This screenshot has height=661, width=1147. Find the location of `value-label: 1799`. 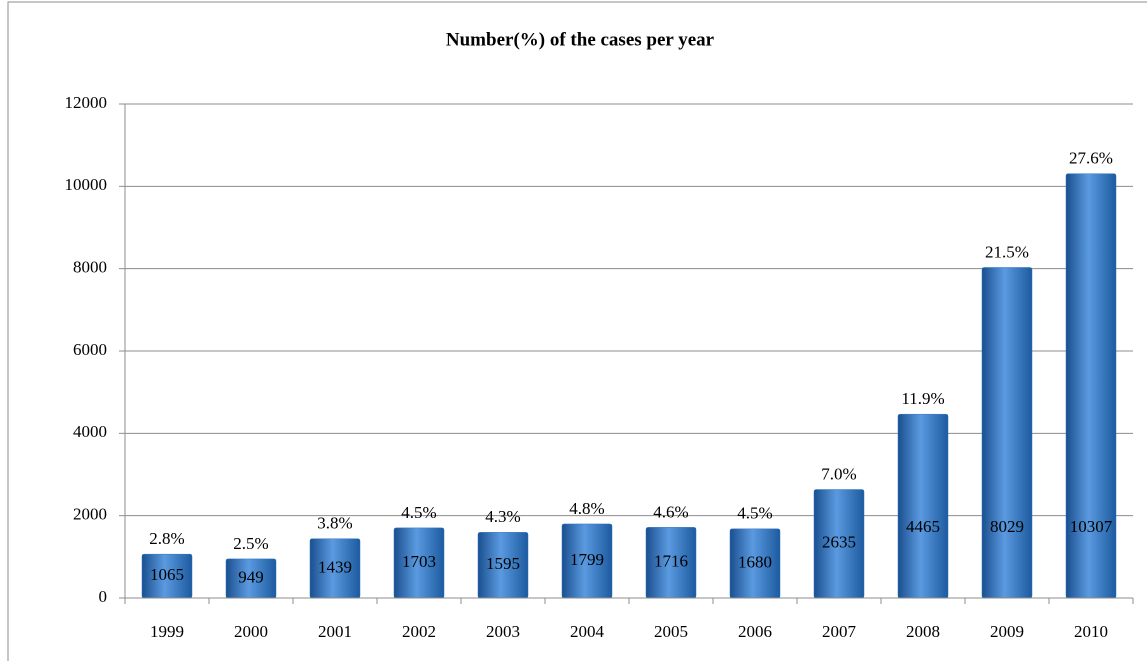

value-label: 1799 is located at coordinates (587, 559).